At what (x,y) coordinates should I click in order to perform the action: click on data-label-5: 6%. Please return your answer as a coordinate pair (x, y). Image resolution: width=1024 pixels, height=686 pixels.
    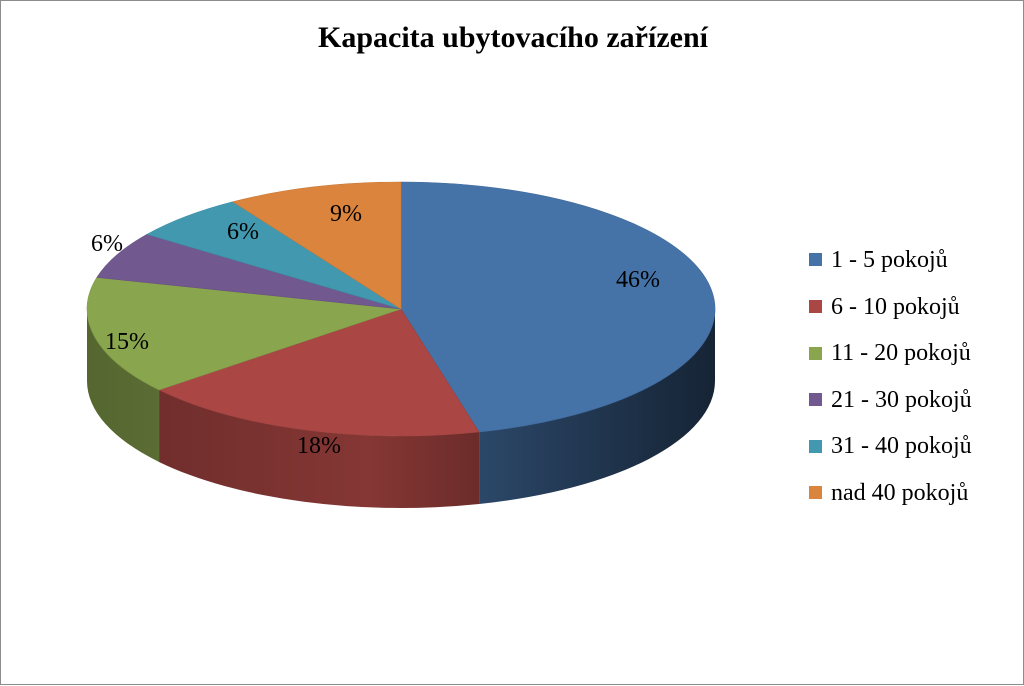
    Looking at the image, I should click on (243, 232).